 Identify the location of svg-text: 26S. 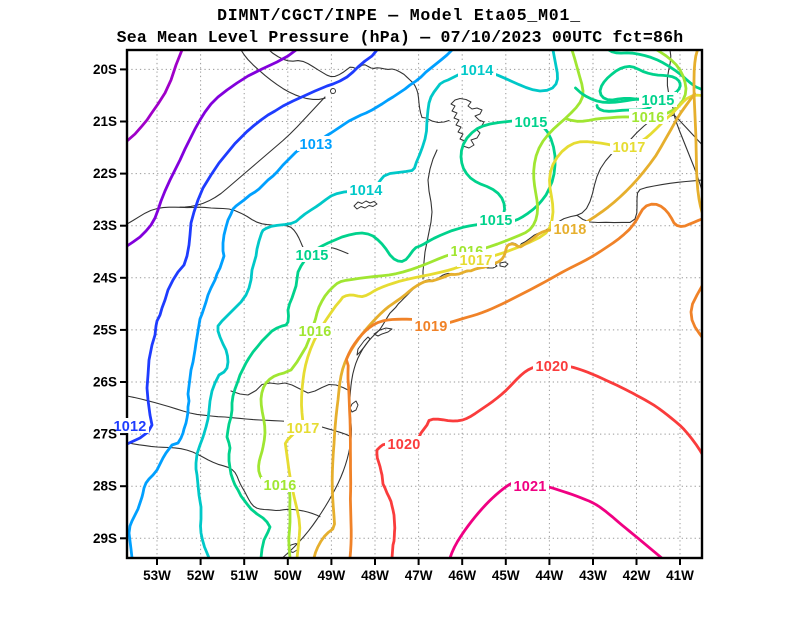
(105, 382).